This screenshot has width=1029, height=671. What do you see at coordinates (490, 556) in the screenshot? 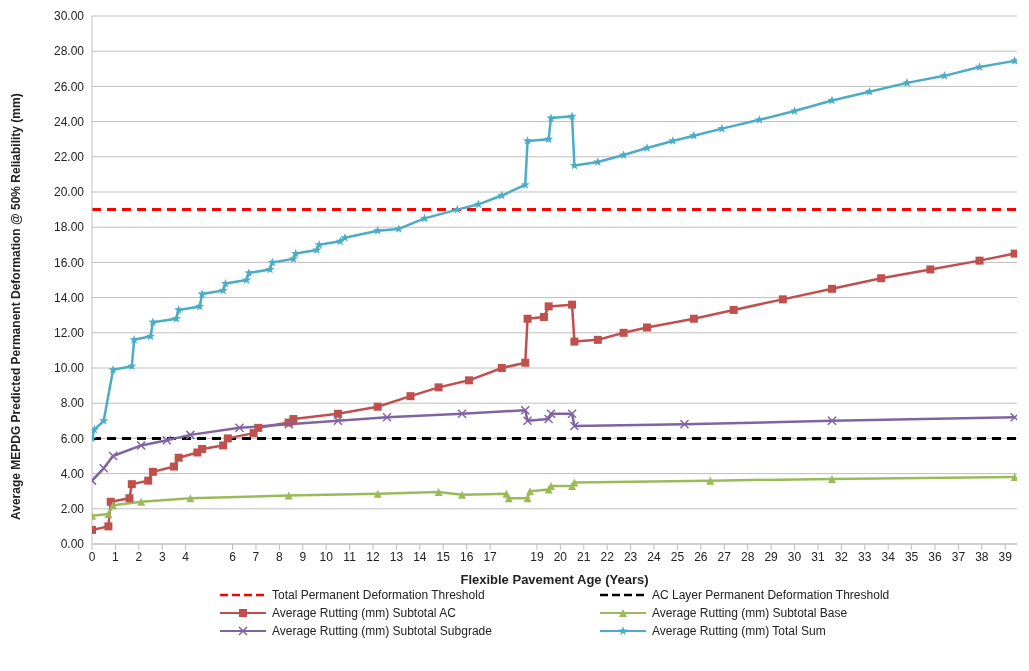
I see `x-tick-label: 17` at bounding box center [490, 556].